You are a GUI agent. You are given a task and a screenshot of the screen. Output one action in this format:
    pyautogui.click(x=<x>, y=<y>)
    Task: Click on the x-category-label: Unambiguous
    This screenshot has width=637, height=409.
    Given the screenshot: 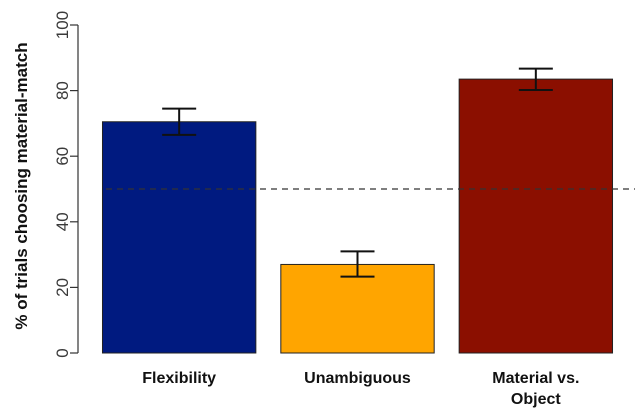 What is the action you would take?
    pyautogui.click(x=357, y=378)
    